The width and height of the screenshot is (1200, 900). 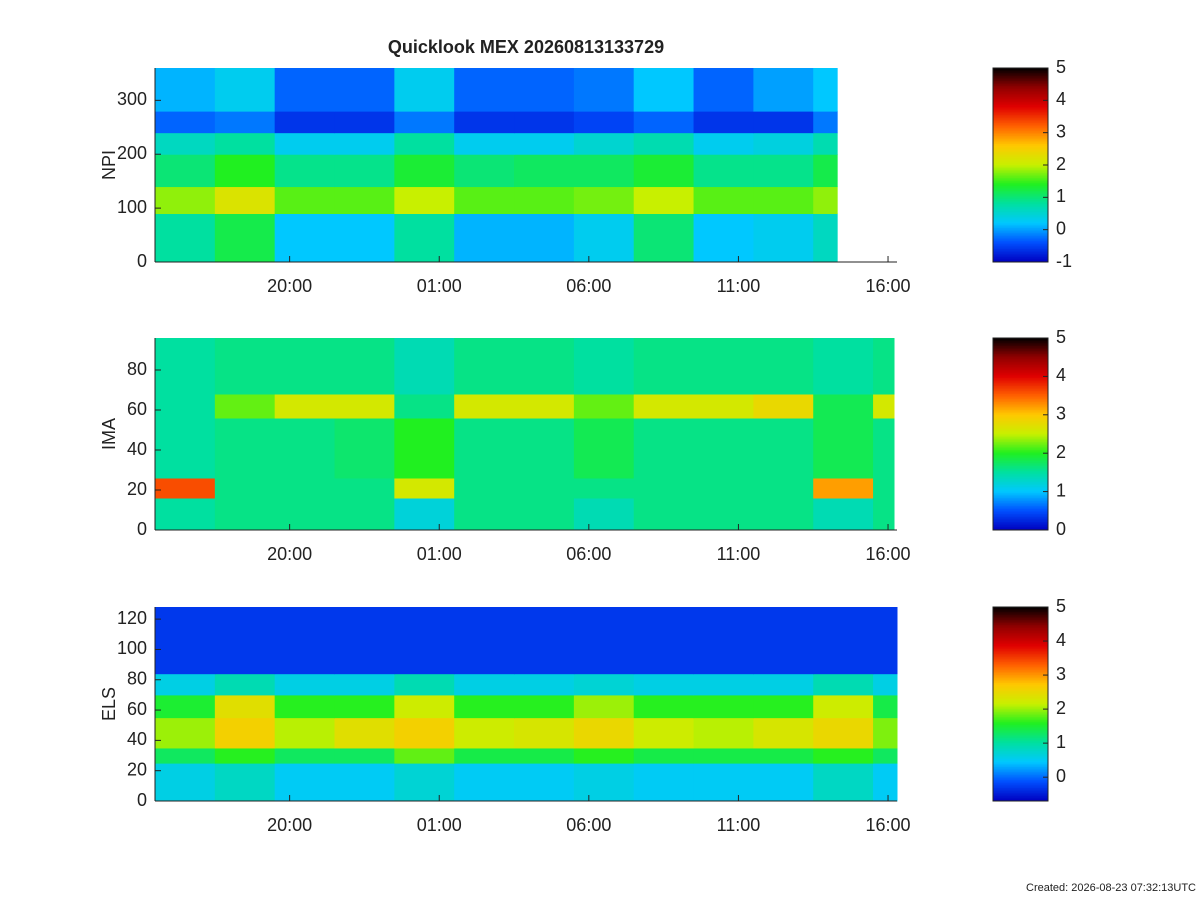 What do you see at coordinates (888, 554) in the screenshot?
I see `x-tick-label: 16:00` at bounding box center [888, 554].